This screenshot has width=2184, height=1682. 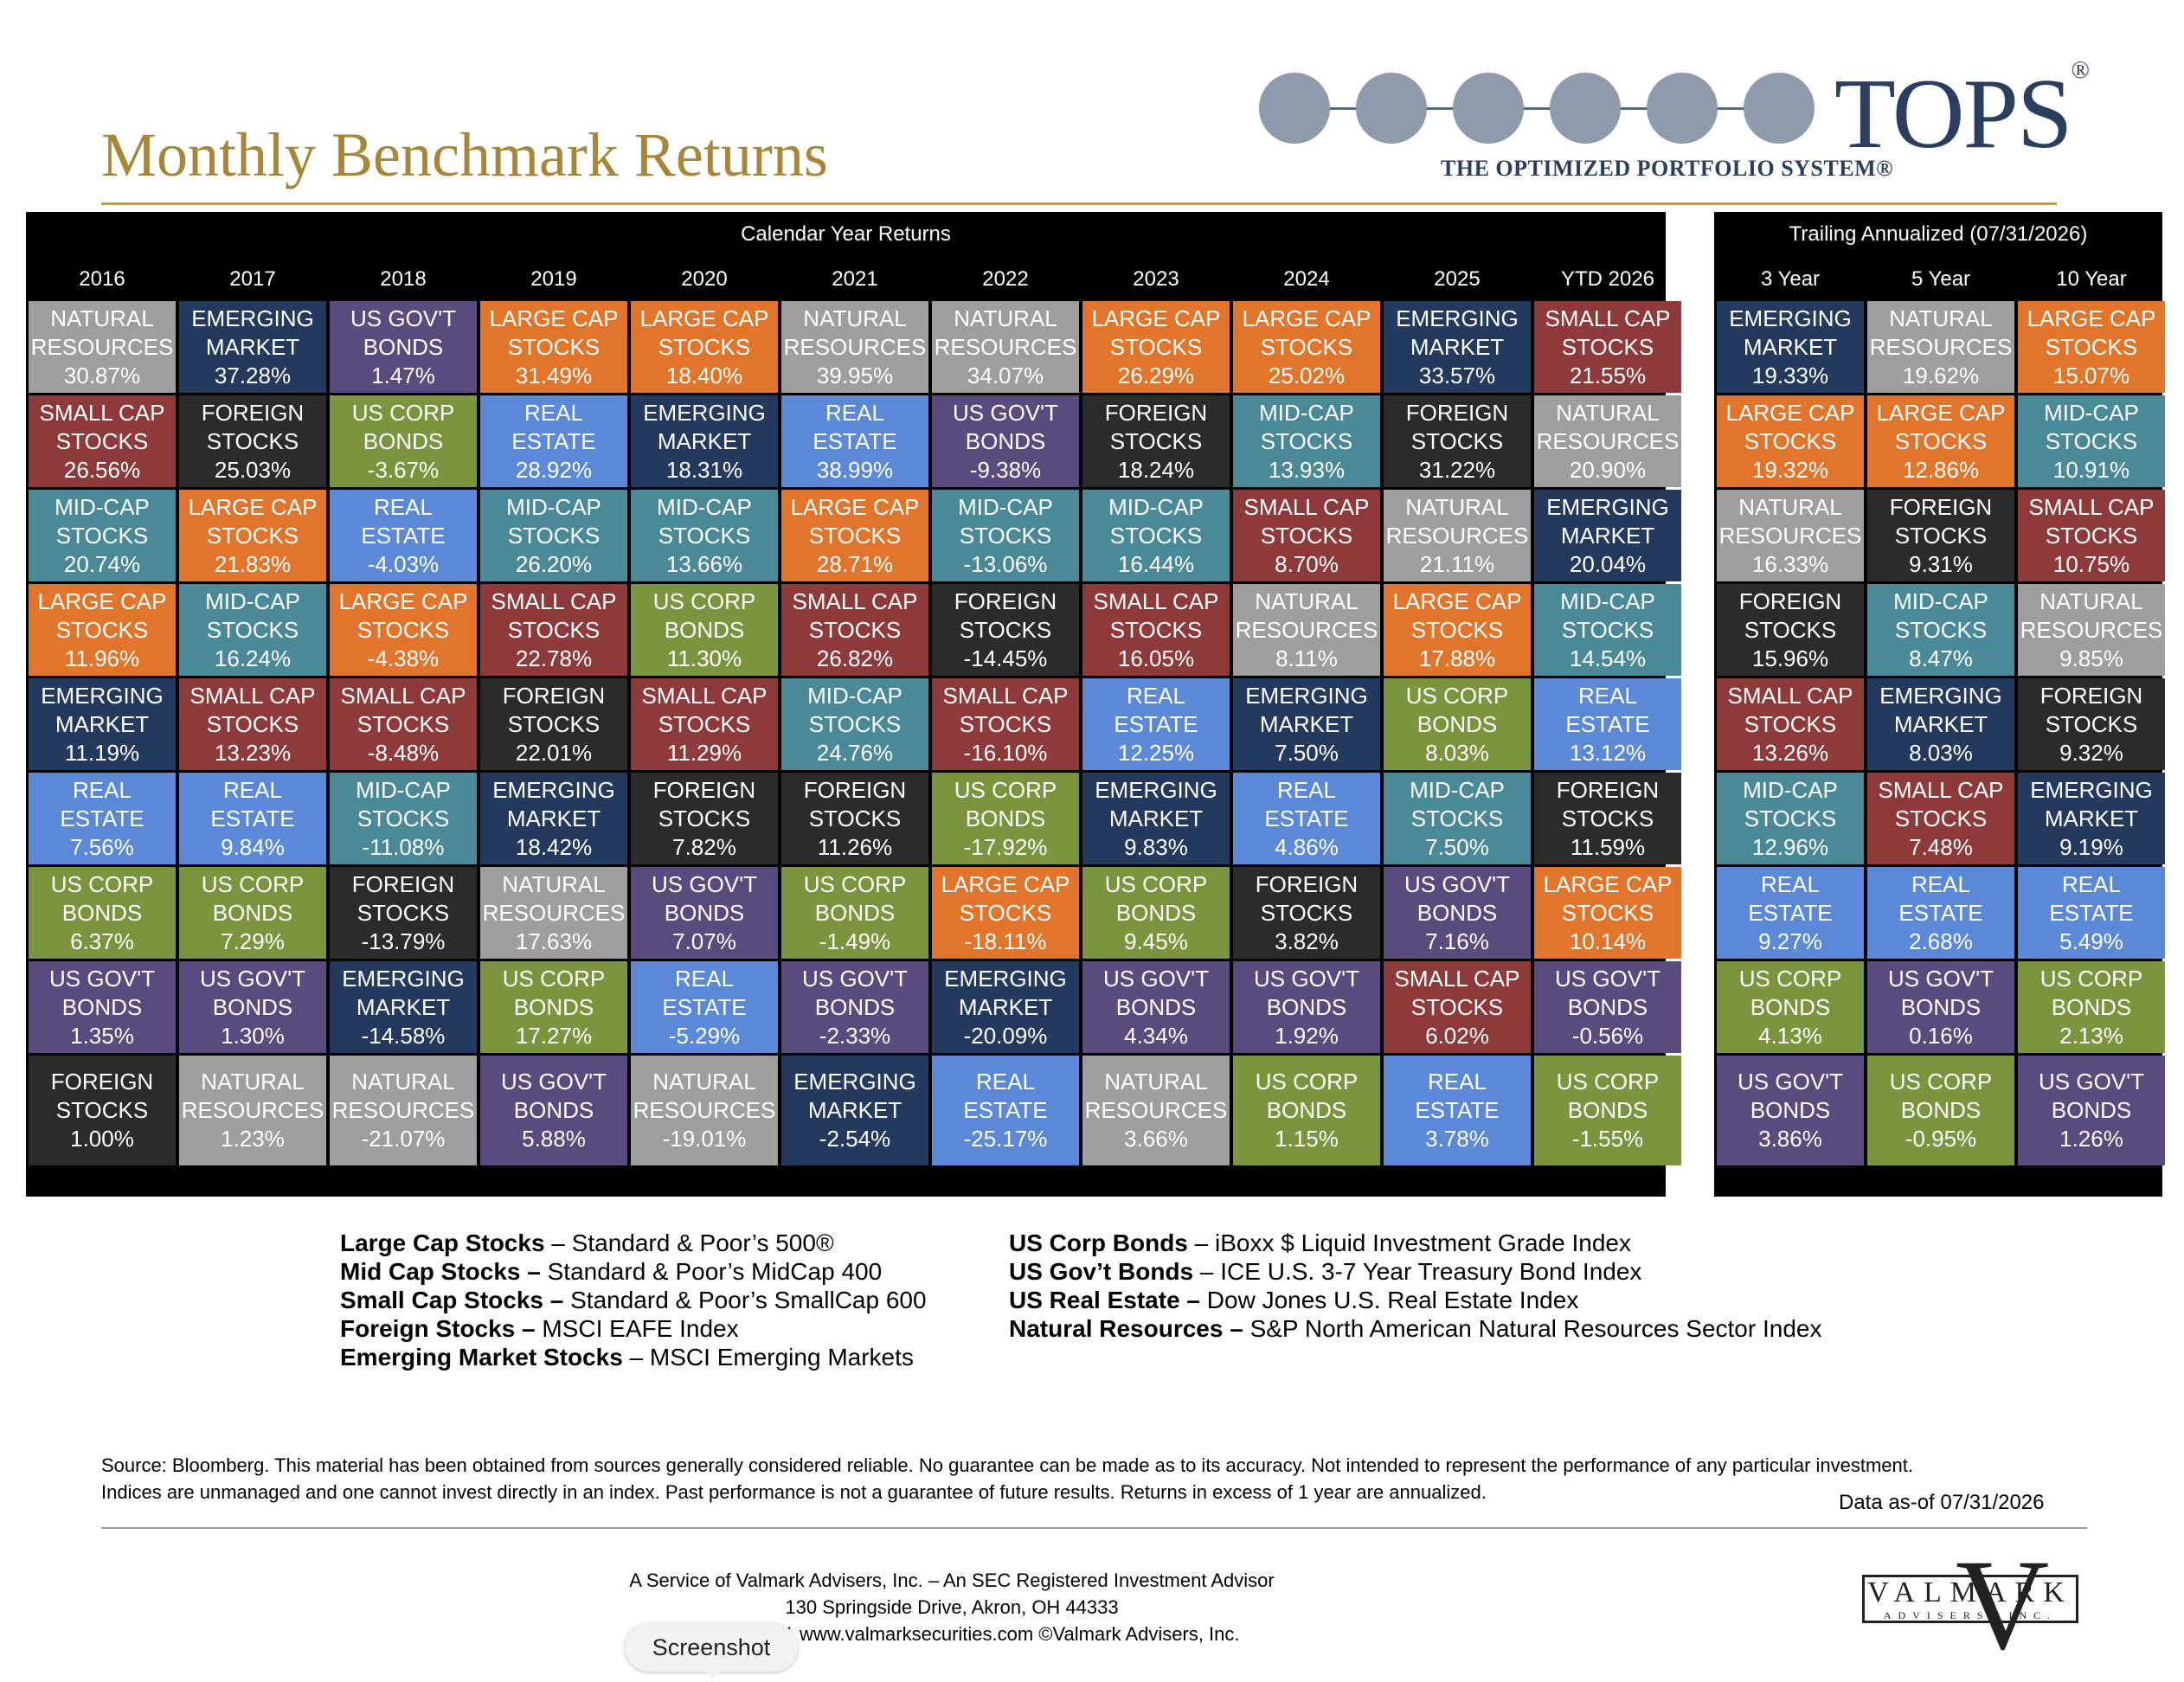 I want to click on return-value: 10.91%, so click(x=2091, y=470).